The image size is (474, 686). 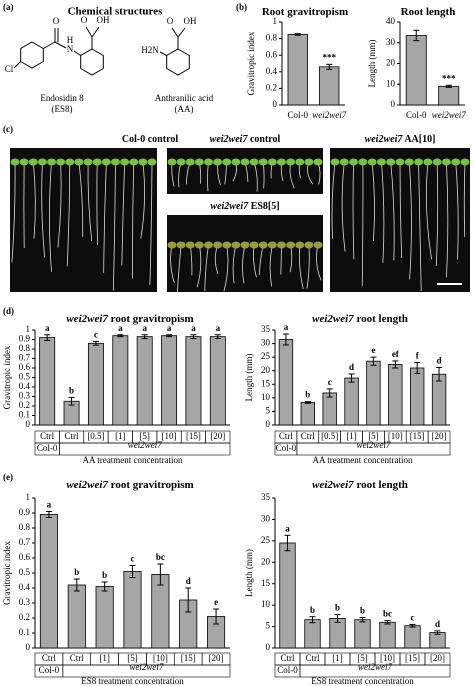 What do you see at coordinates (268, 626) in the screenshot?
I see `y-tick-label: 5` at bounding box center [268, 626].